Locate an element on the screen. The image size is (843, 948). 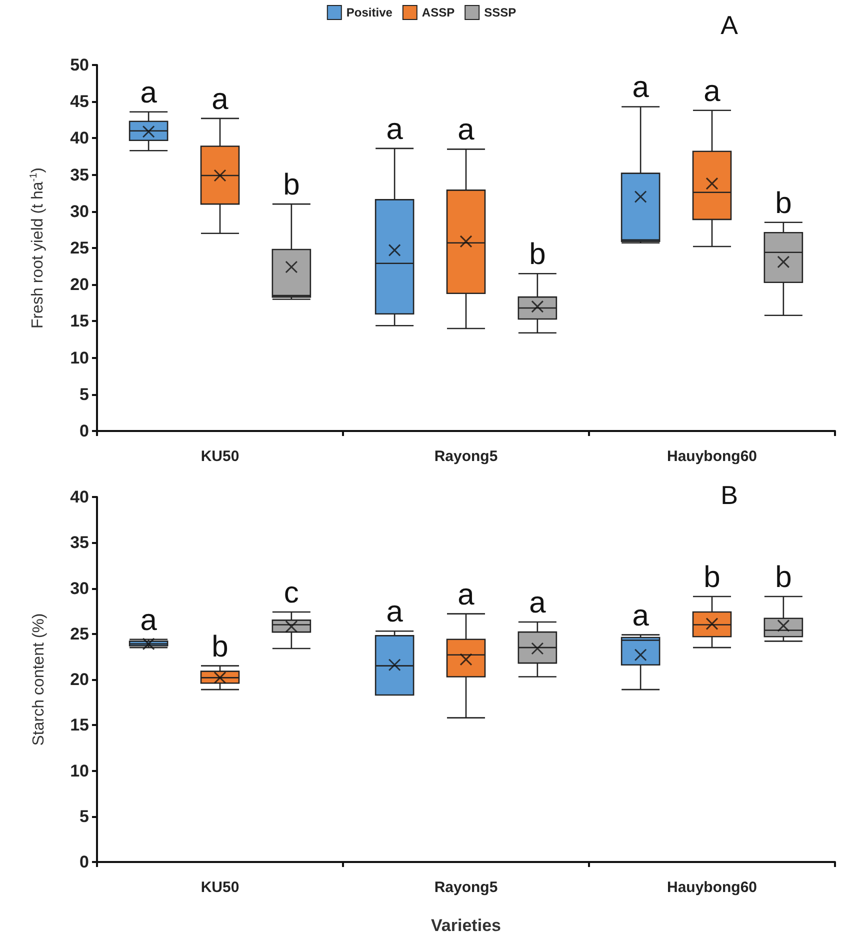
annotation: c is located at coordinates (291, 593).